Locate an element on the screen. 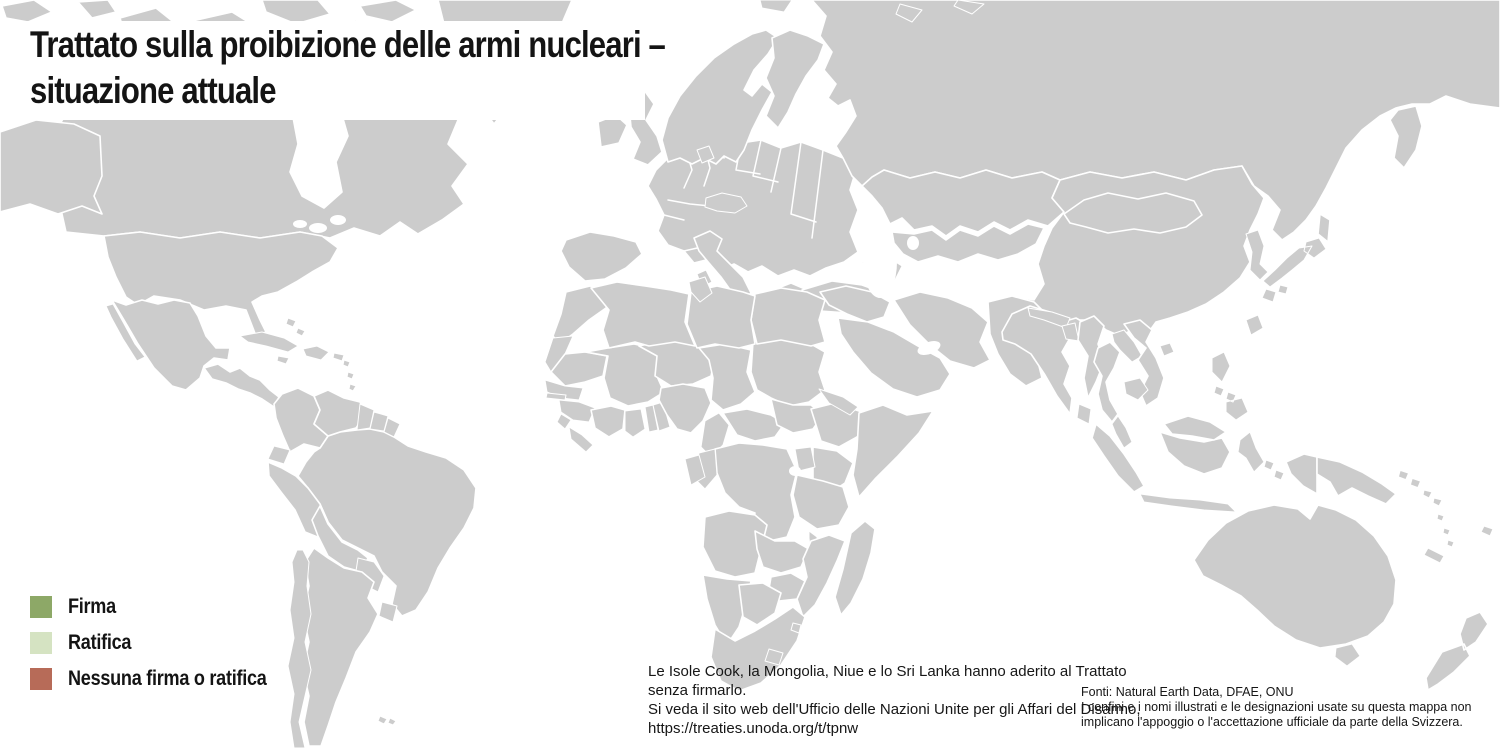  eritrea-djibouti is located at coordinates (838, 402).